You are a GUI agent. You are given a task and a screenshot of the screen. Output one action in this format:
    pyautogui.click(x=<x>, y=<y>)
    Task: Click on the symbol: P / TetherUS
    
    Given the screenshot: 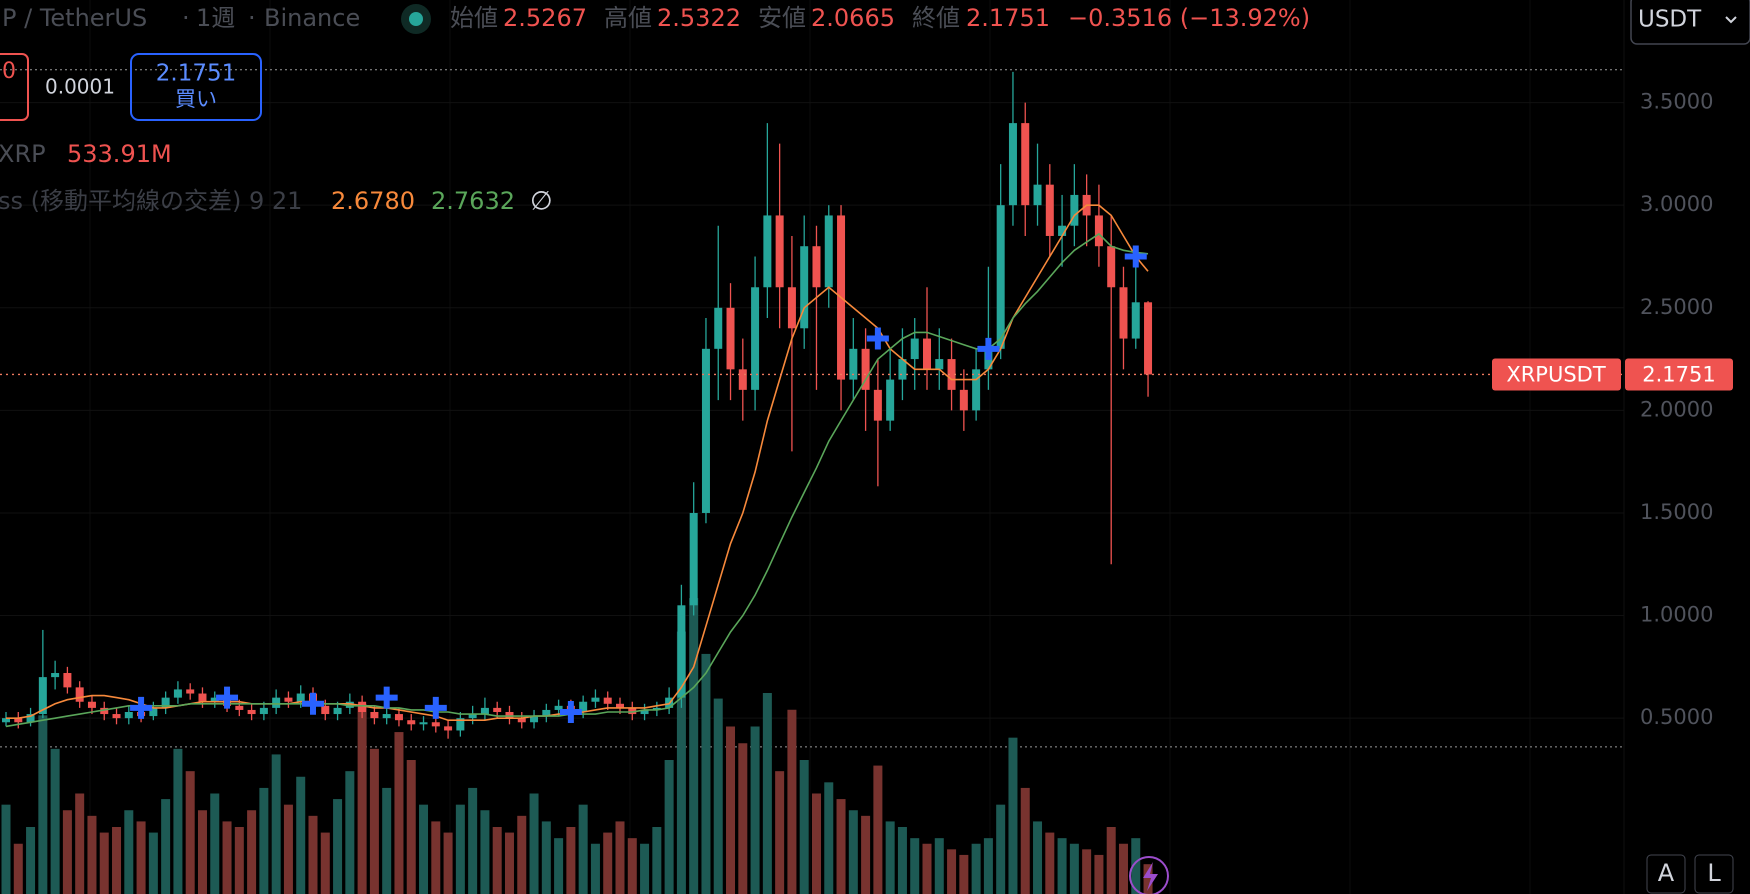 What is the action you would take?
    pyautogui.click(x=74, y=18)
    